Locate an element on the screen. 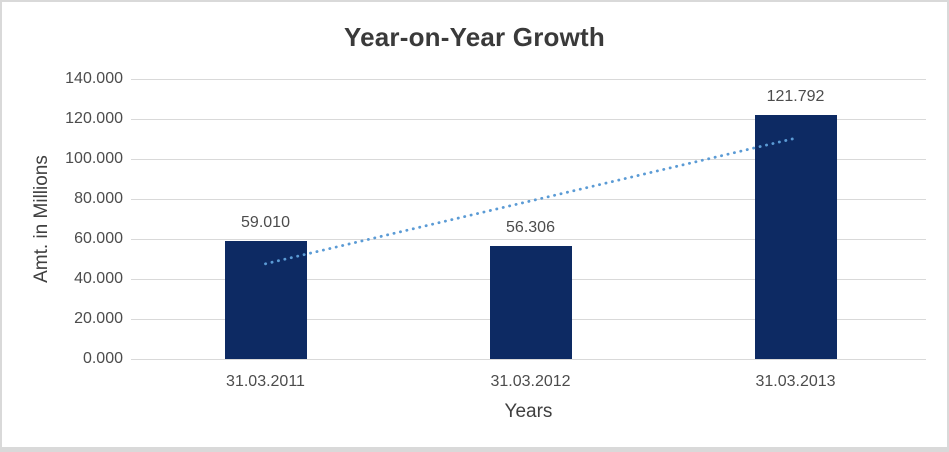 The height and width of the screenshot is (452, 949). y-axis-tick-label: 120.000 is located at coordinates (94, 118).